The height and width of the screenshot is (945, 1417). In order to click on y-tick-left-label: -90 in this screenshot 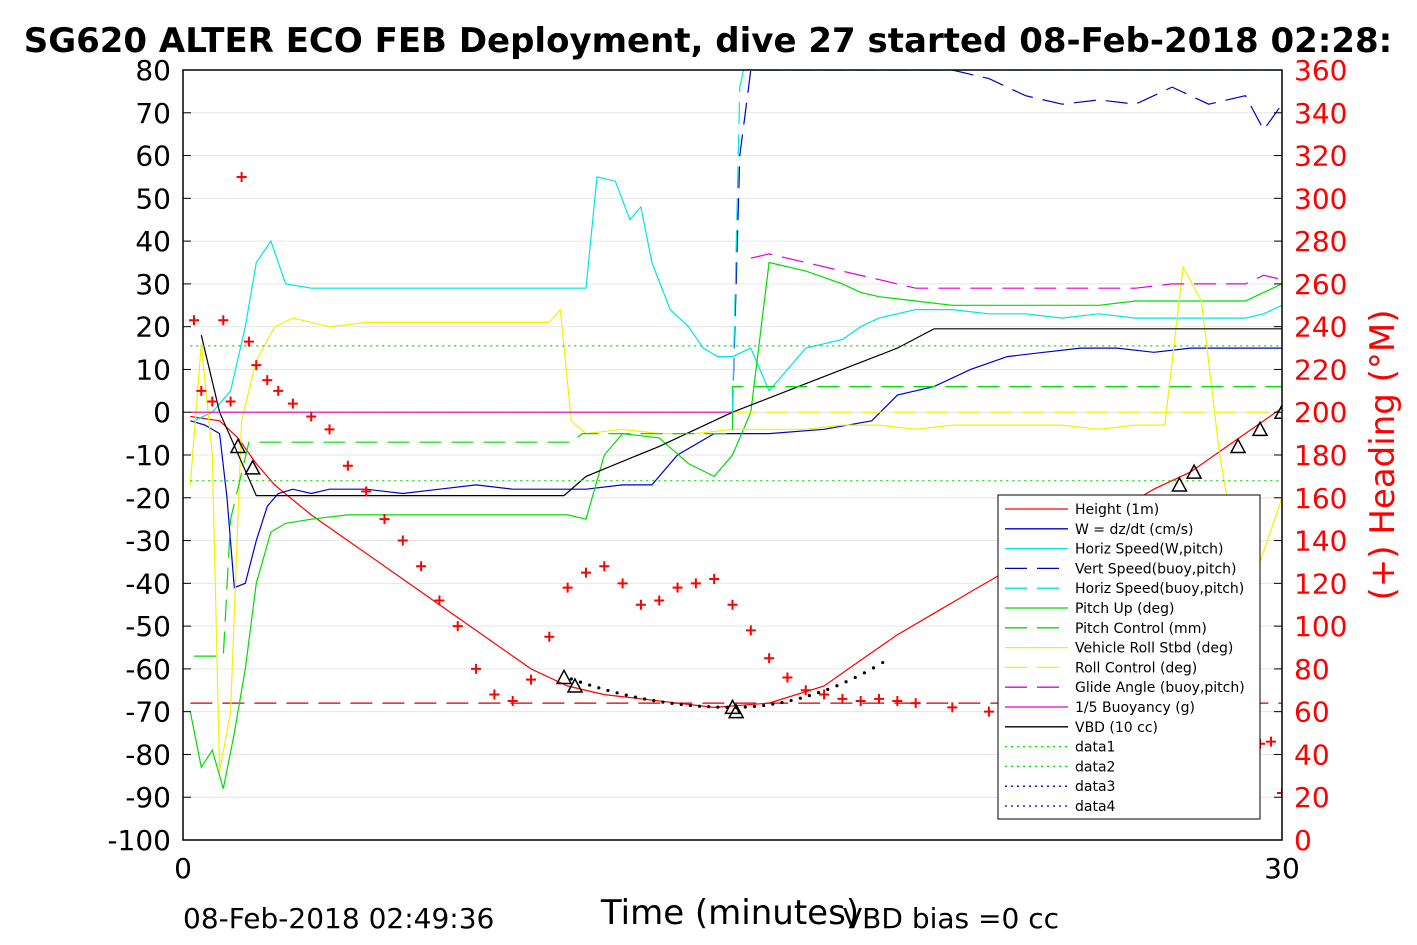, I will do `click(148, 797)`.